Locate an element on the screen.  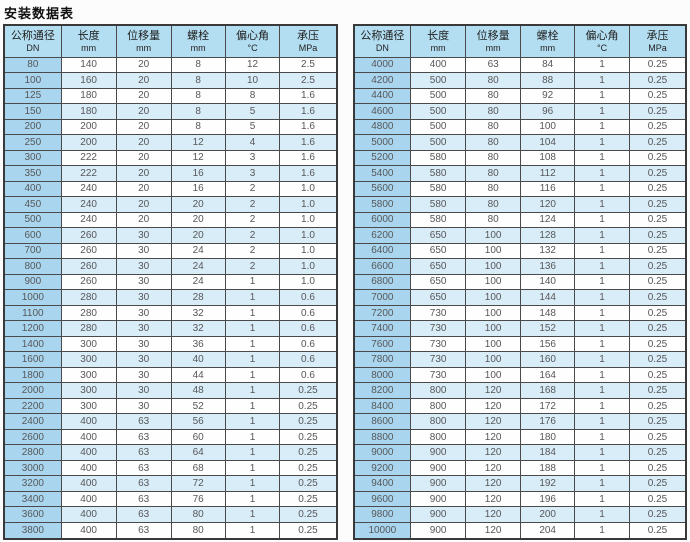
value-cell: 4 is located at coordinates (252, 142).